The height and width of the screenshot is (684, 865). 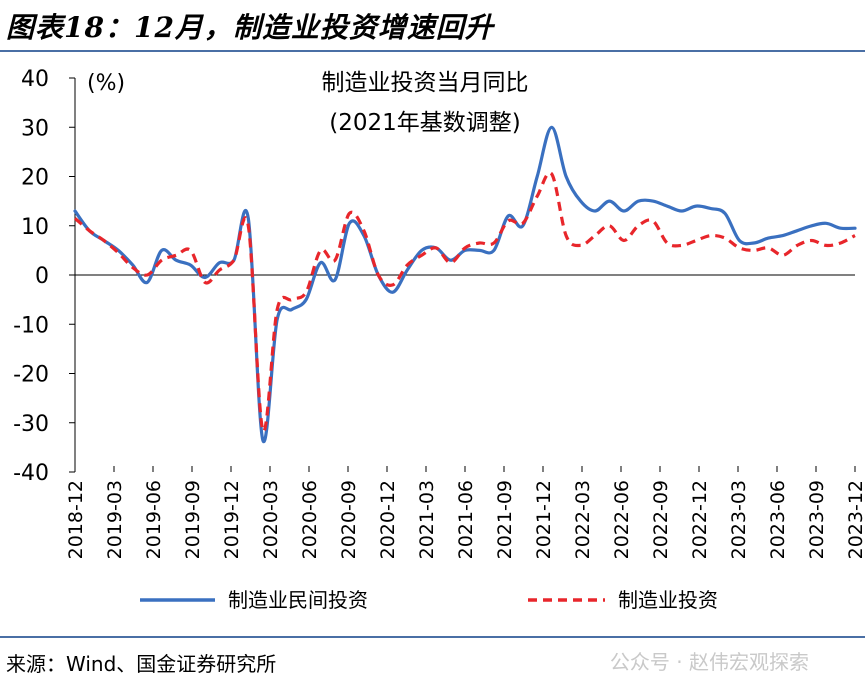 What do you see at coordinates (154, 519) in the screenshot?
I see `x-tick-label: 2019-06` at bounding box center [154, 519].